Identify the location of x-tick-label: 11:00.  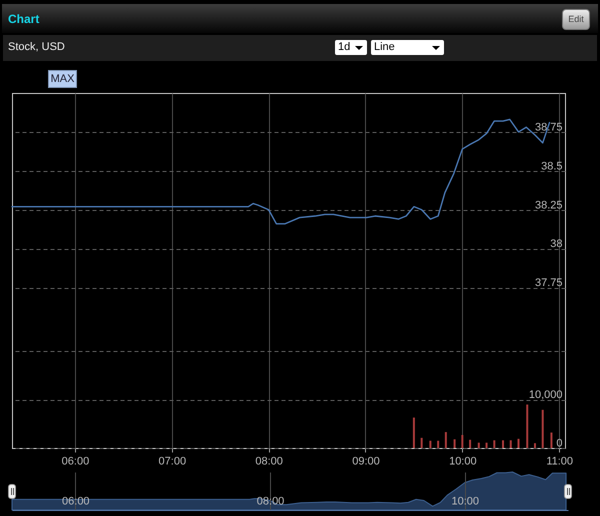
(560, 462).